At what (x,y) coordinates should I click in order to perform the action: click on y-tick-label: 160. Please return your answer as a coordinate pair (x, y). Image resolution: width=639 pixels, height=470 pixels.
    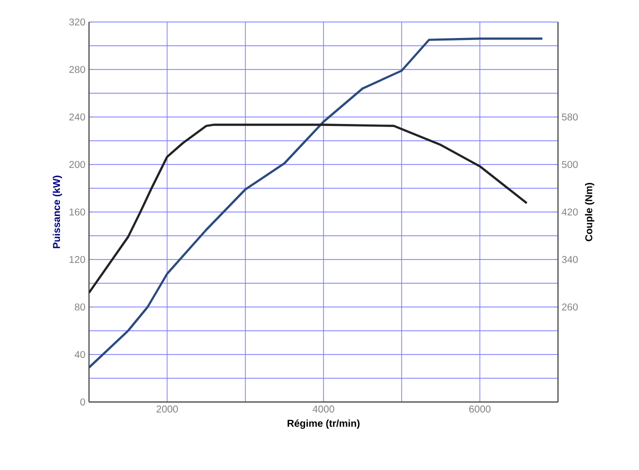
    Looking at the image, I should click on (78, 212).